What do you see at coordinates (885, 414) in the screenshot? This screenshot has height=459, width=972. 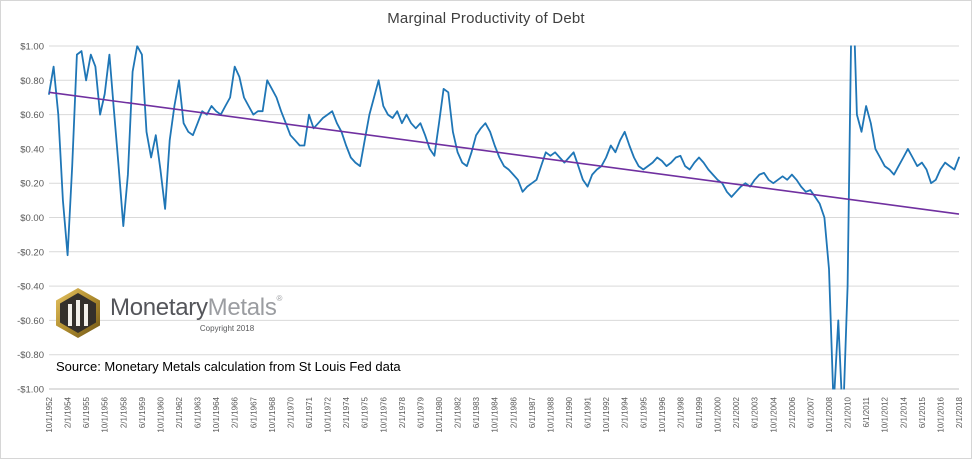 I see `x-axis-tick-label: 10/1/2012` at bounding box center [885, 414].